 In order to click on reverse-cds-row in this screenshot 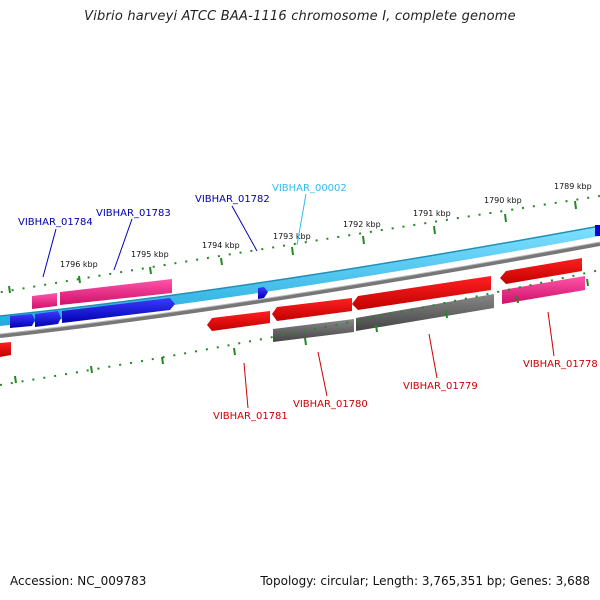, I will do `click(429, 309)`.